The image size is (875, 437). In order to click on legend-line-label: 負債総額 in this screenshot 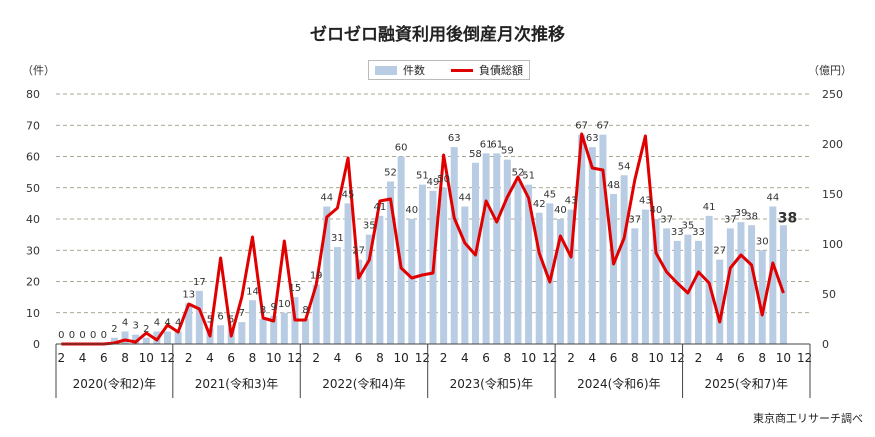, I will do `click(501, 70)`.